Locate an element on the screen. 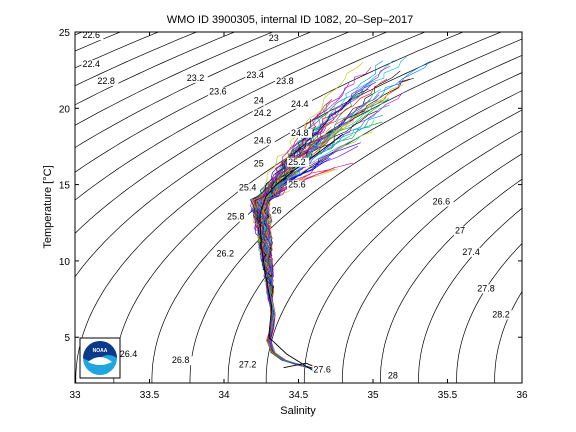  isopycnal-label: 26 is located at coordinates (277, 211).